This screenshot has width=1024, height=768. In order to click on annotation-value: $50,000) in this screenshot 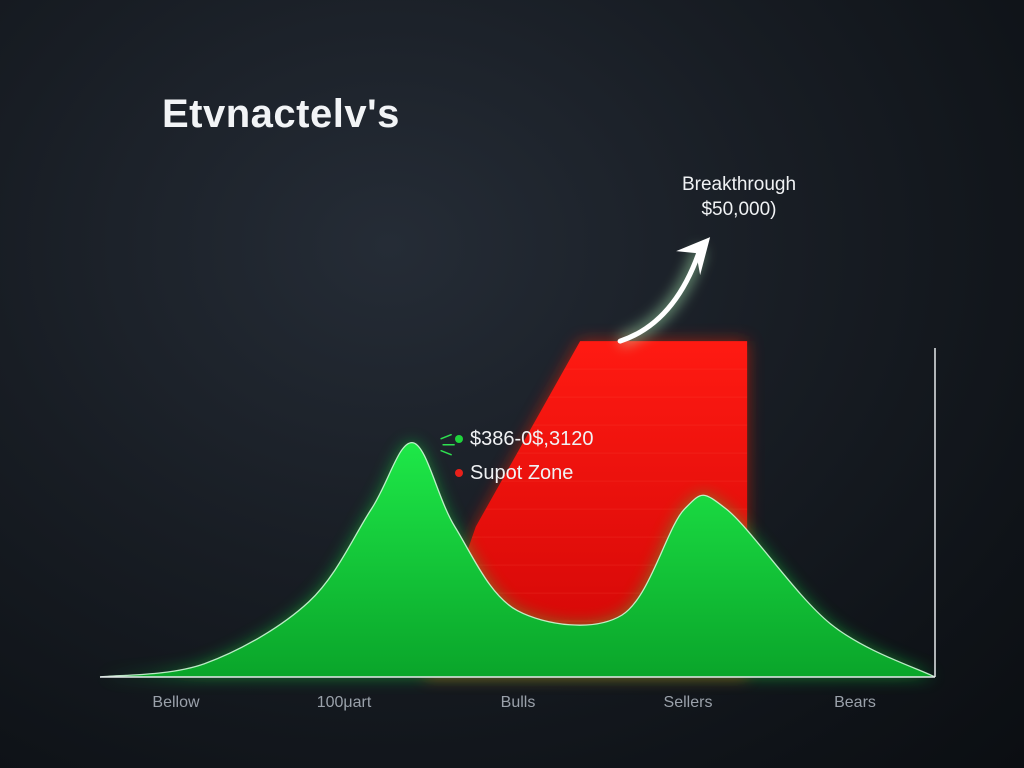, I will do `click(739, 209)`.